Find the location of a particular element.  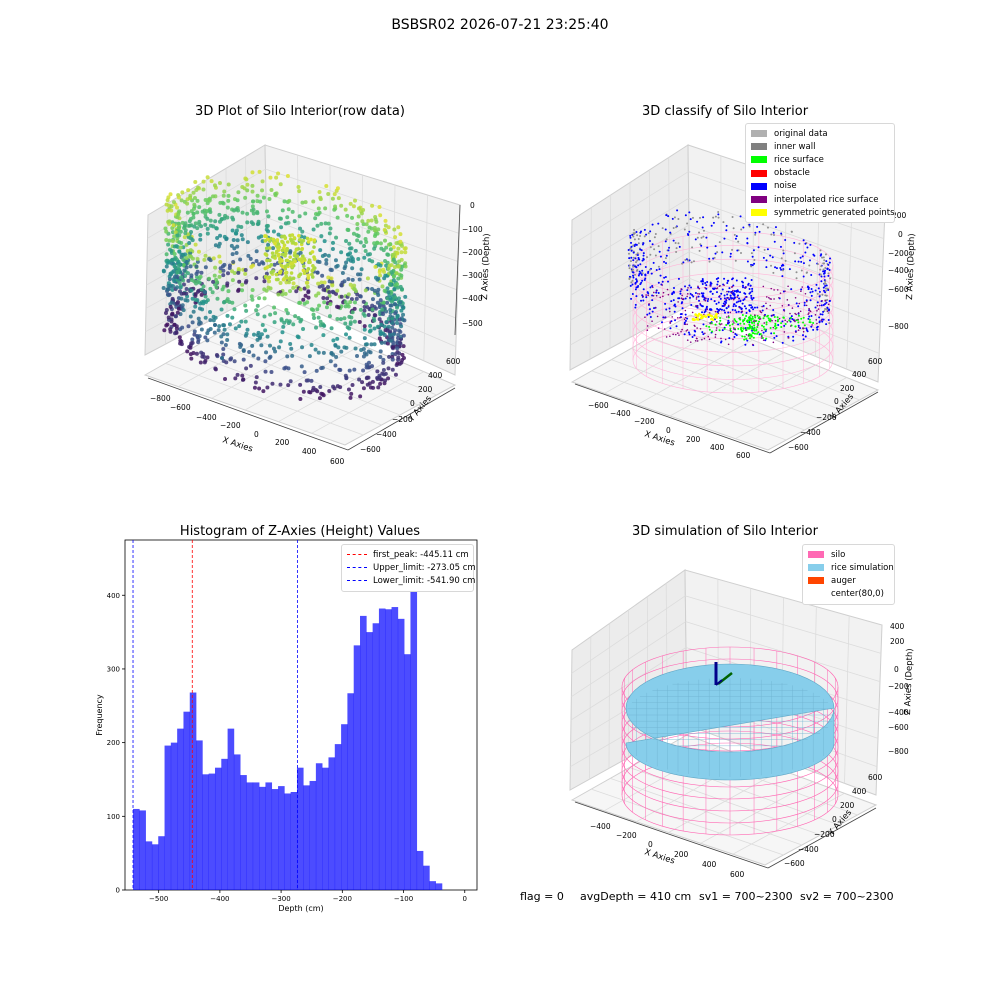

plot2-xtick-labels: −600 −400 −200 0 200 400 600 is located at coordinates (669, 430).